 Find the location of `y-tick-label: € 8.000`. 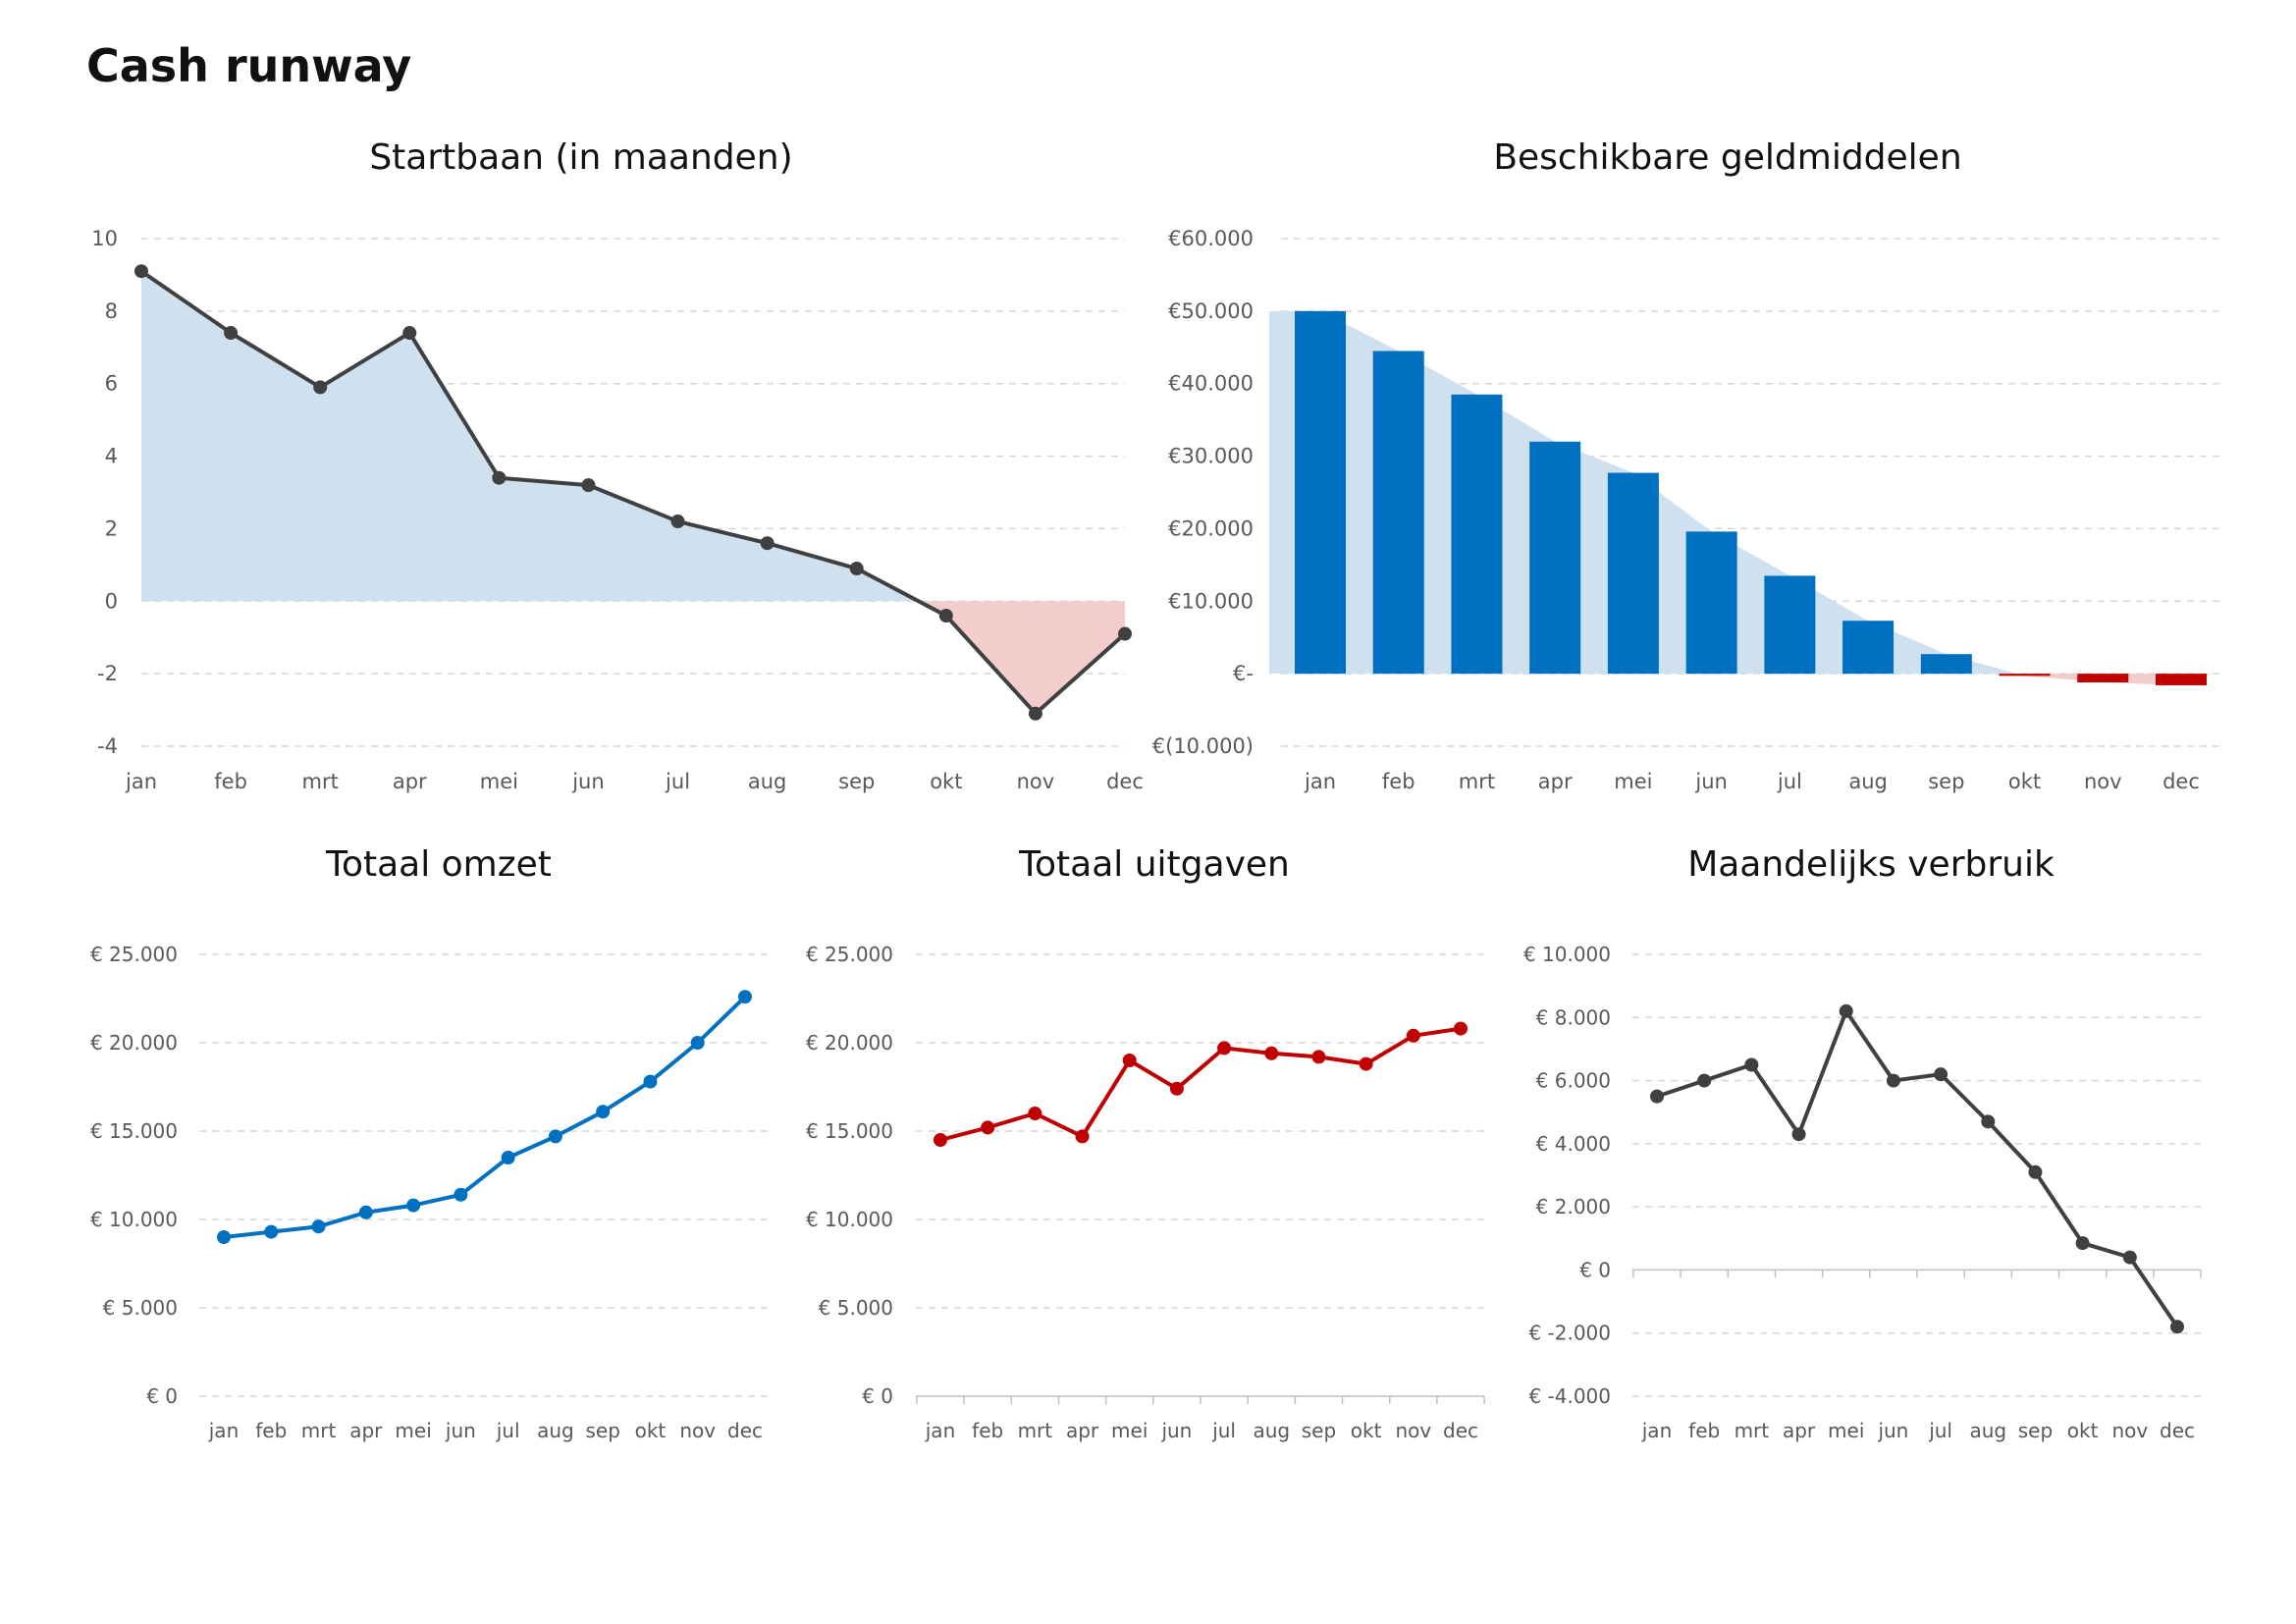

y-tick-label: € 8.000 is located at coordinates (1574, 1017).